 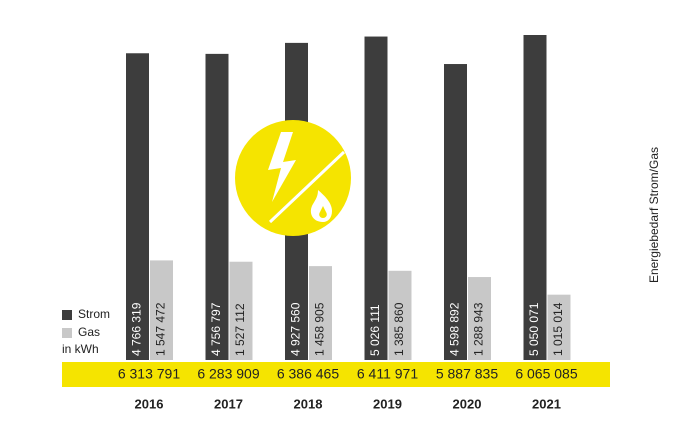 What do you see at coordinates (80, 349) in the screenshot?
I see `unit-label: in kWh` at bounding box center [80, 349].